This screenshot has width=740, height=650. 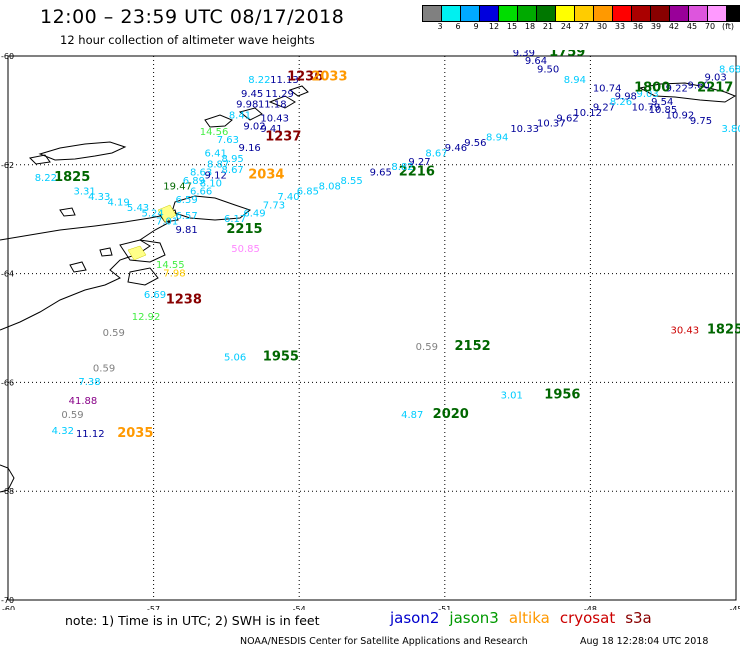 I want to click on wave-height-label: 8.68, so click(x=729, y=69).